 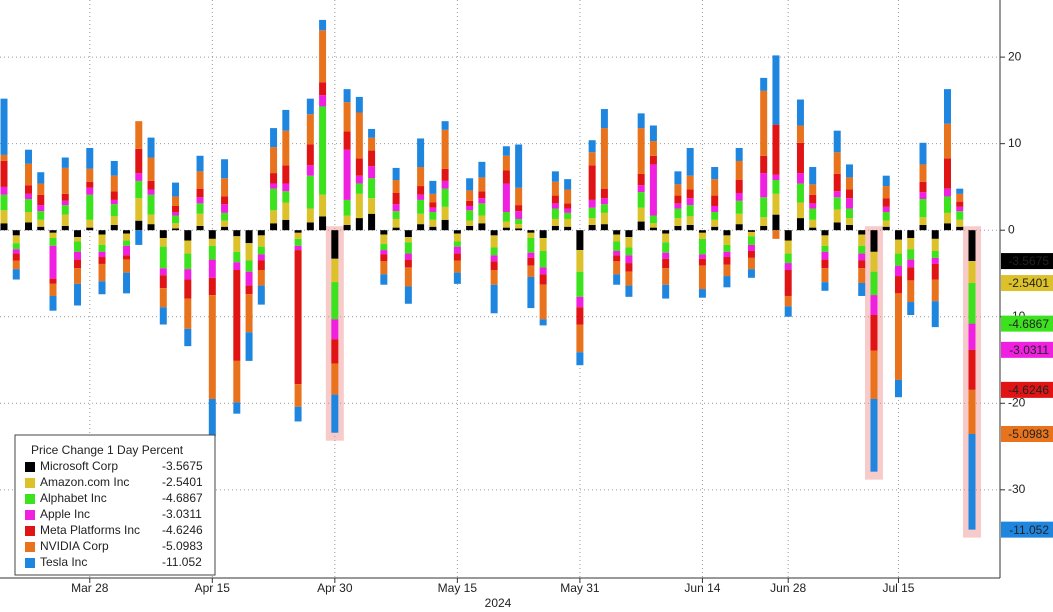 What do you see at coordinates (107, 450) in the screenshot?
I see `legend-title: Price Change 1 Day Percent` at bounding box center [107, 450].